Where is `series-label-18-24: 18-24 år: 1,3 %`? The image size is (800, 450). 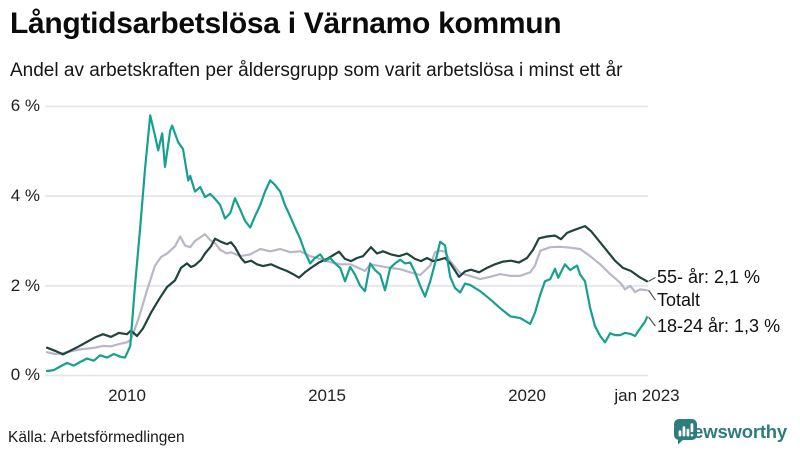 series-label-18-24: 18-24 år: 1,3 % is located at coordinates (719, 326).